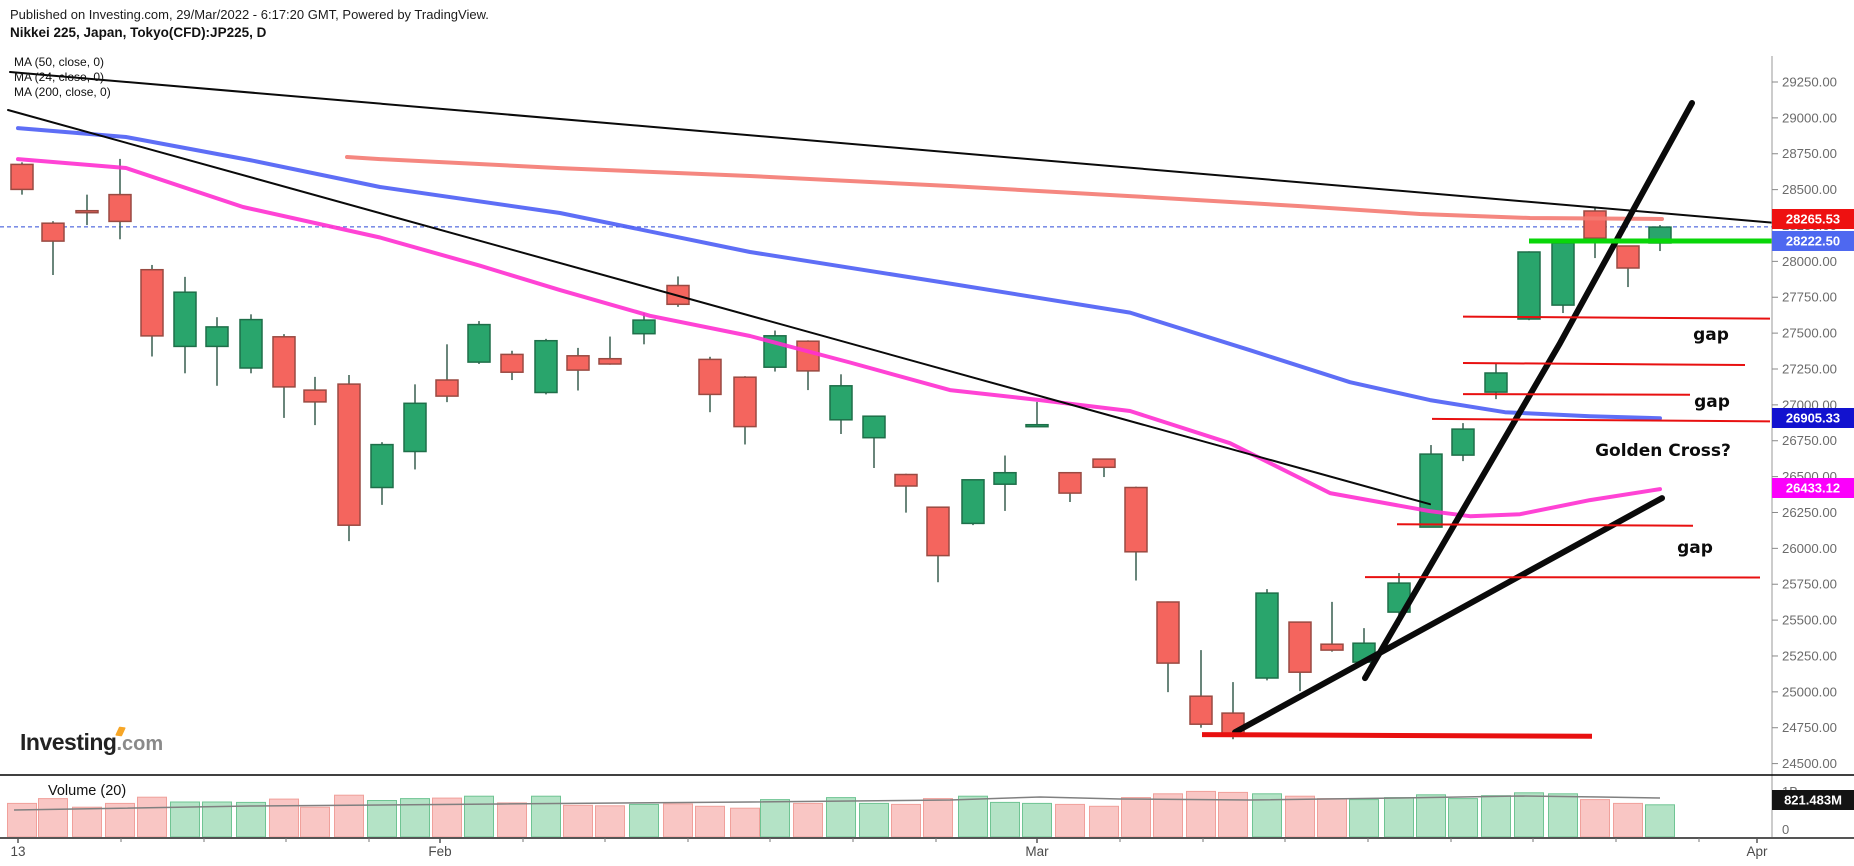 This screenshot has height=866, width=1854. Describe the element at coordinates (1037, 851) in the screenshot. I see `time-axis-label: Mar` at that location.